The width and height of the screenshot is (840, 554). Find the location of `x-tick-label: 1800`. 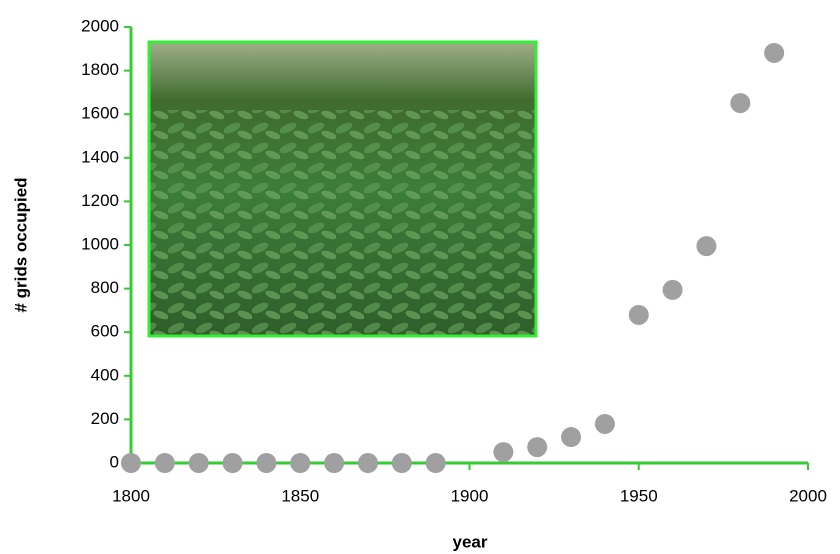

x-tick-label: 1800 is located at coordinates (131, 495).